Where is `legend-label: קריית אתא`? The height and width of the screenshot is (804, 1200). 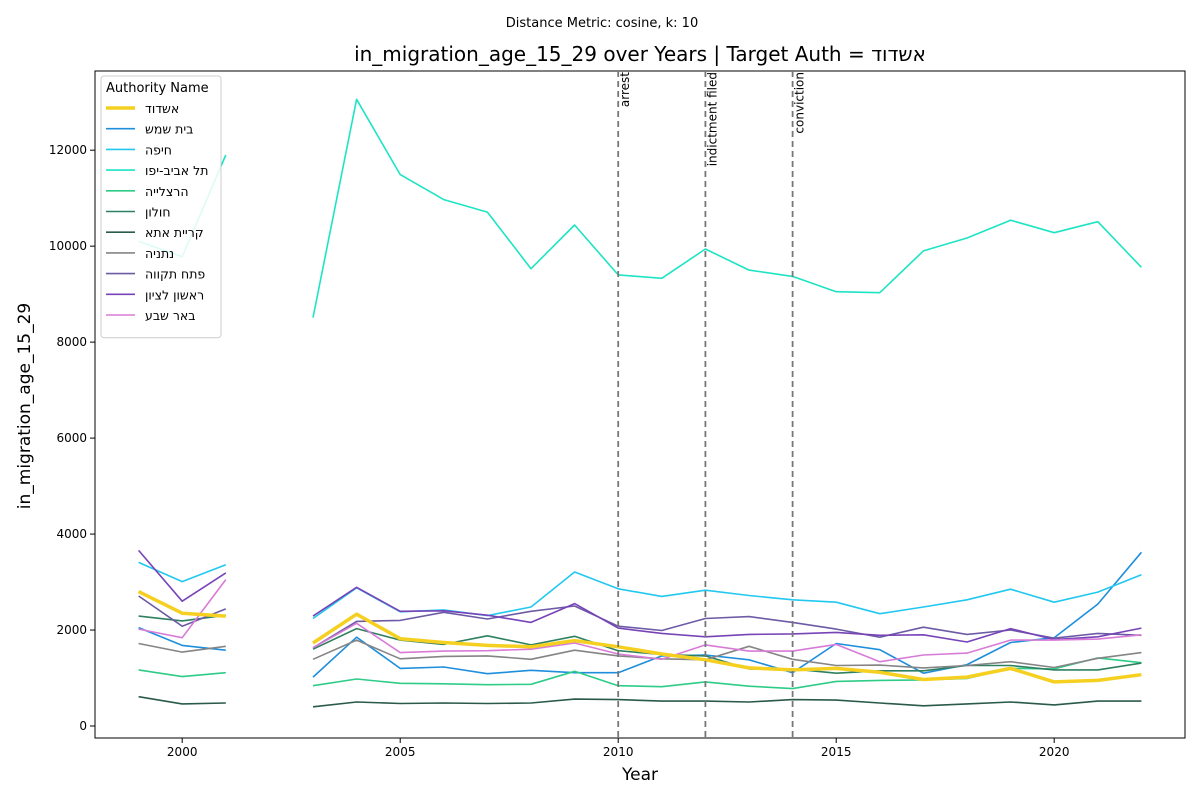 legend-label: קריית אתא is located at coordinates (174, 232).